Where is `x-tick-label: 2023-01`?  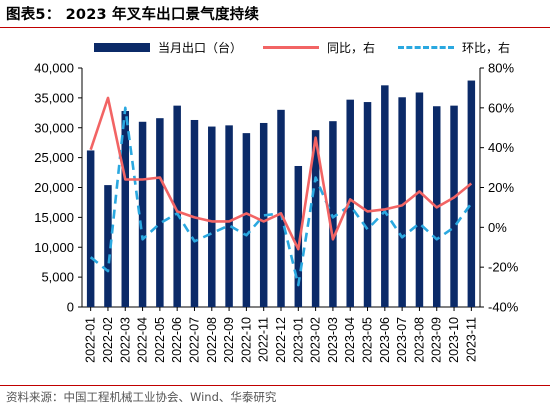
x-tick-label: 2023-01 is located at coordinates (298, 340).